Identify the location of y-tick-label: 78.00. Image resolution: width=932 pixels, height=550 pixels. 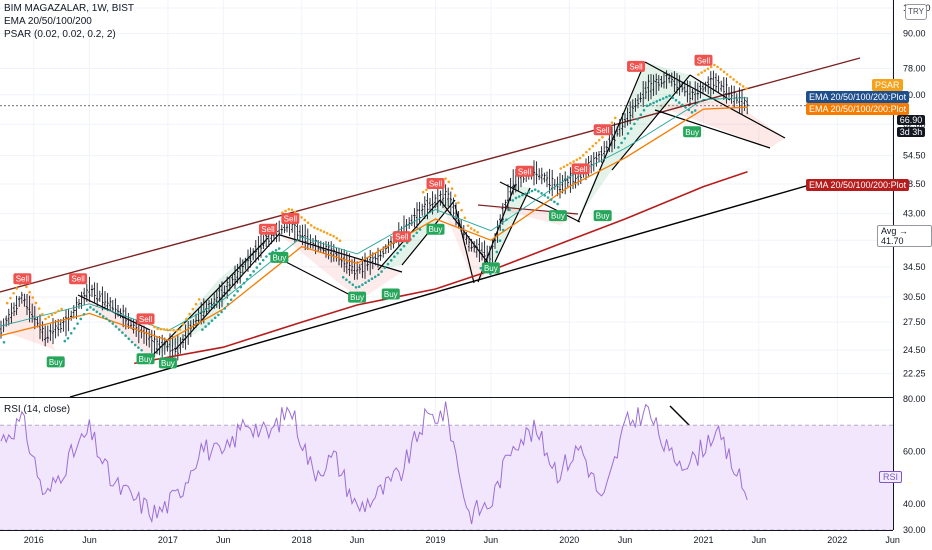
(914, 68).